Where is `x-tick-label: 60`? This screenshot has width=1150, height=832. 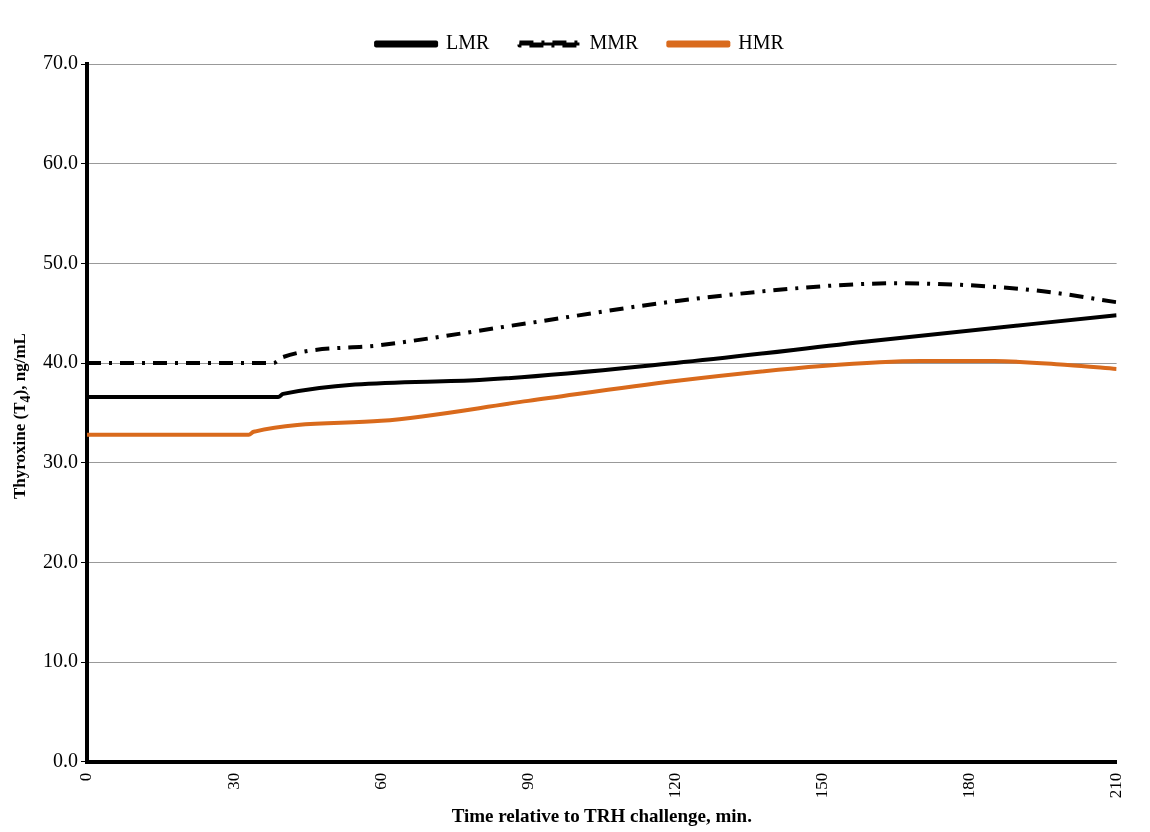
x-tick-label: 60 is located at coordinates (380, 781).